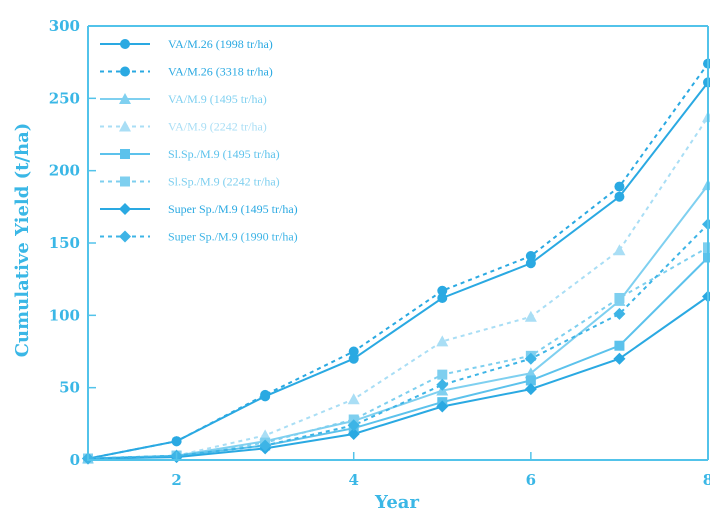 Image resolution: width=710 pixels, height=518 pixels. What do you see at coordinates (64, 315) in the screenshot?
I see `y-tick-label: 100` at bounding box center [64, 315].